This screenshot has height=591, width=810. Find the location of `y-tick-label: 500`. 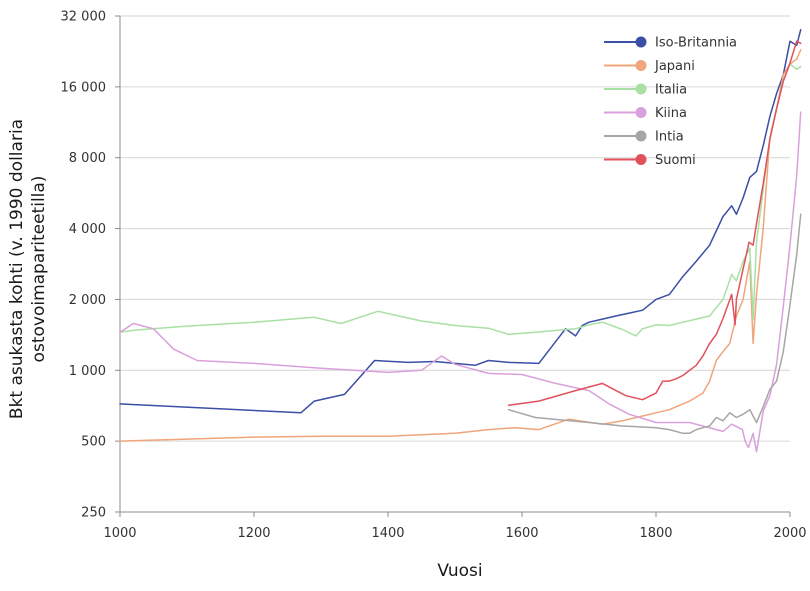

y-tick-label: 500 is located at coordinates (93, 442).